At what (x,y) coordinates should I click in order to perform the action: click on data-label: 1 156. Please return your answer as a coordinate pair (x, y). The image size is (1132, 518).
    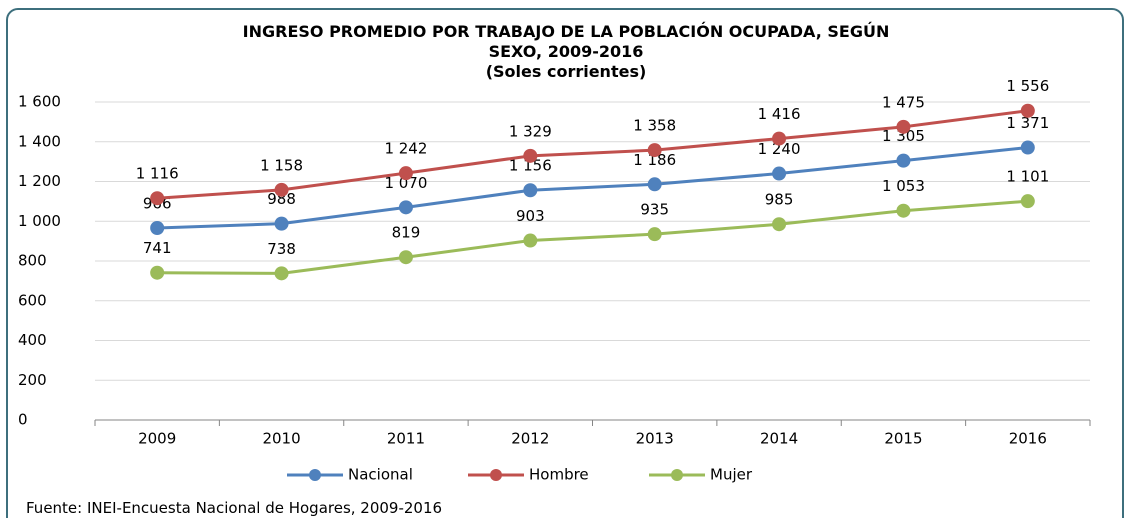
    Looking at the image, I should click on (530, 166).